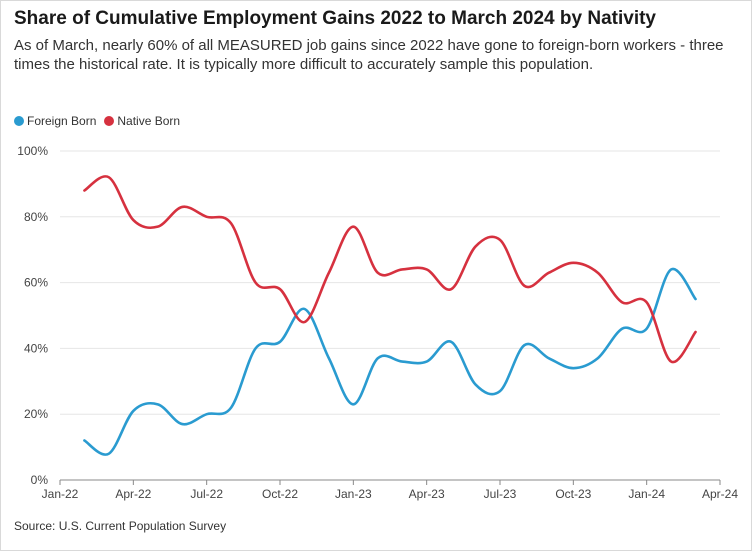 The image size is (752, 551). Describe the element at coordinates (427, 494) in the screenshot. I see `x-tick-label: Apr-23` at that location.